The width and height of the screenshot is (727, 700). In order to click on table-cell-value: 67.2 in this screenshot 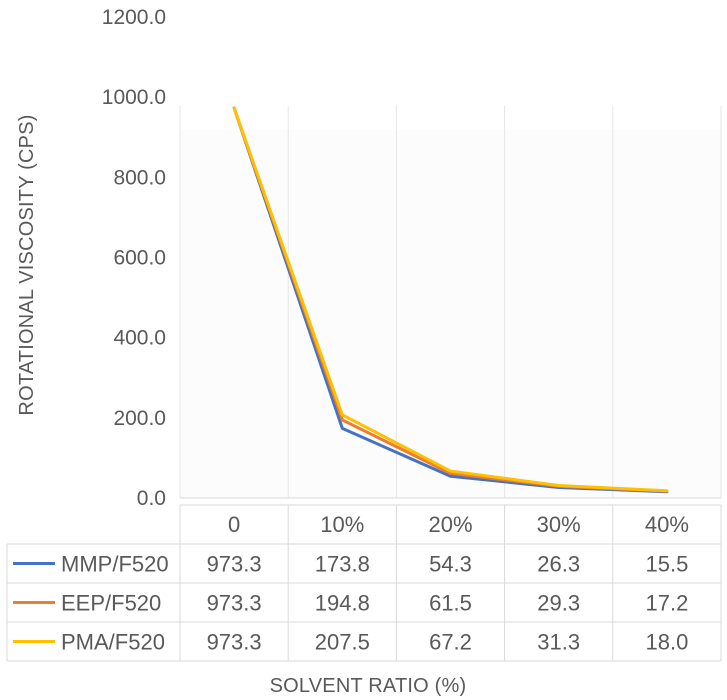, I will do `click(450, 642)`.